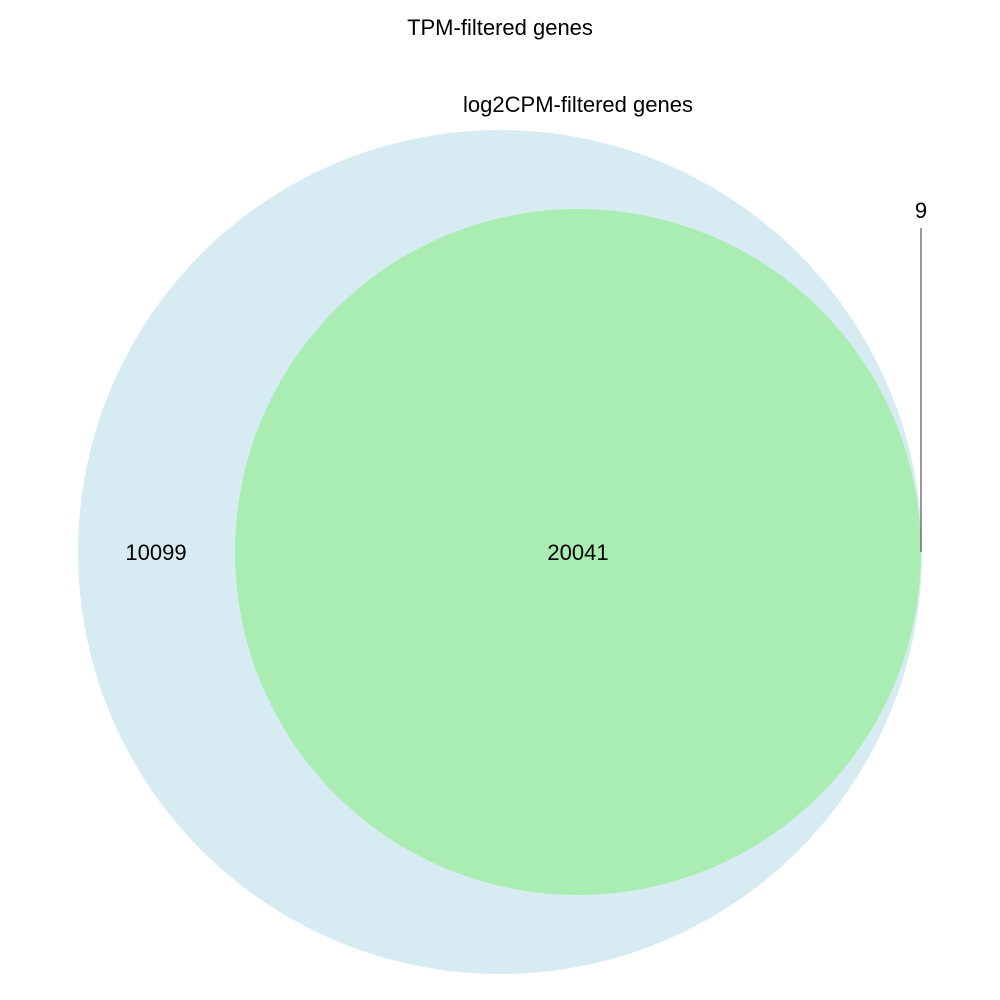 This screenshot has height=1000, width=1000. What do you see at coordinates (500, 27) in the screenshot?
I see `set-label-tpm: TPM-filtered genes` at bounding box center [500, 27].